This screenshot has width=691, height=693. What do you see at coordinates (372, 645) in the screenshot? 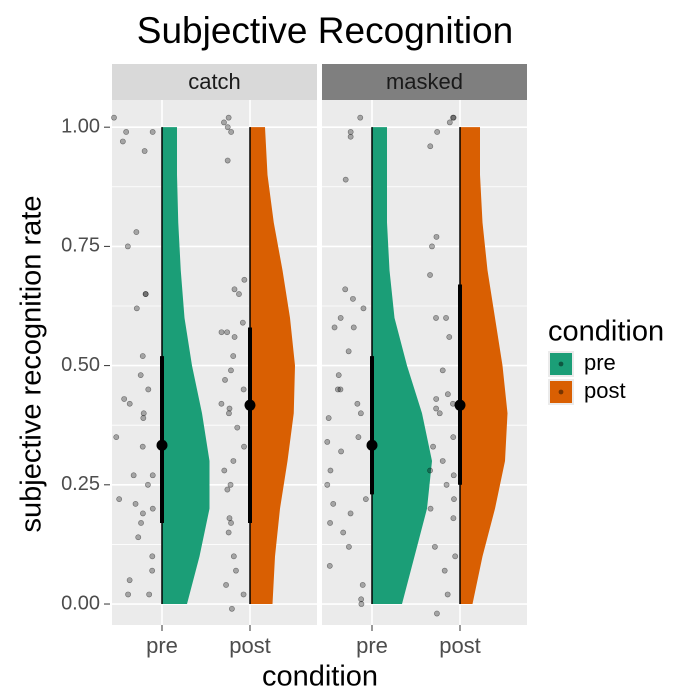
I see `x-tick-label: pre` at bounding box center [372, 645].